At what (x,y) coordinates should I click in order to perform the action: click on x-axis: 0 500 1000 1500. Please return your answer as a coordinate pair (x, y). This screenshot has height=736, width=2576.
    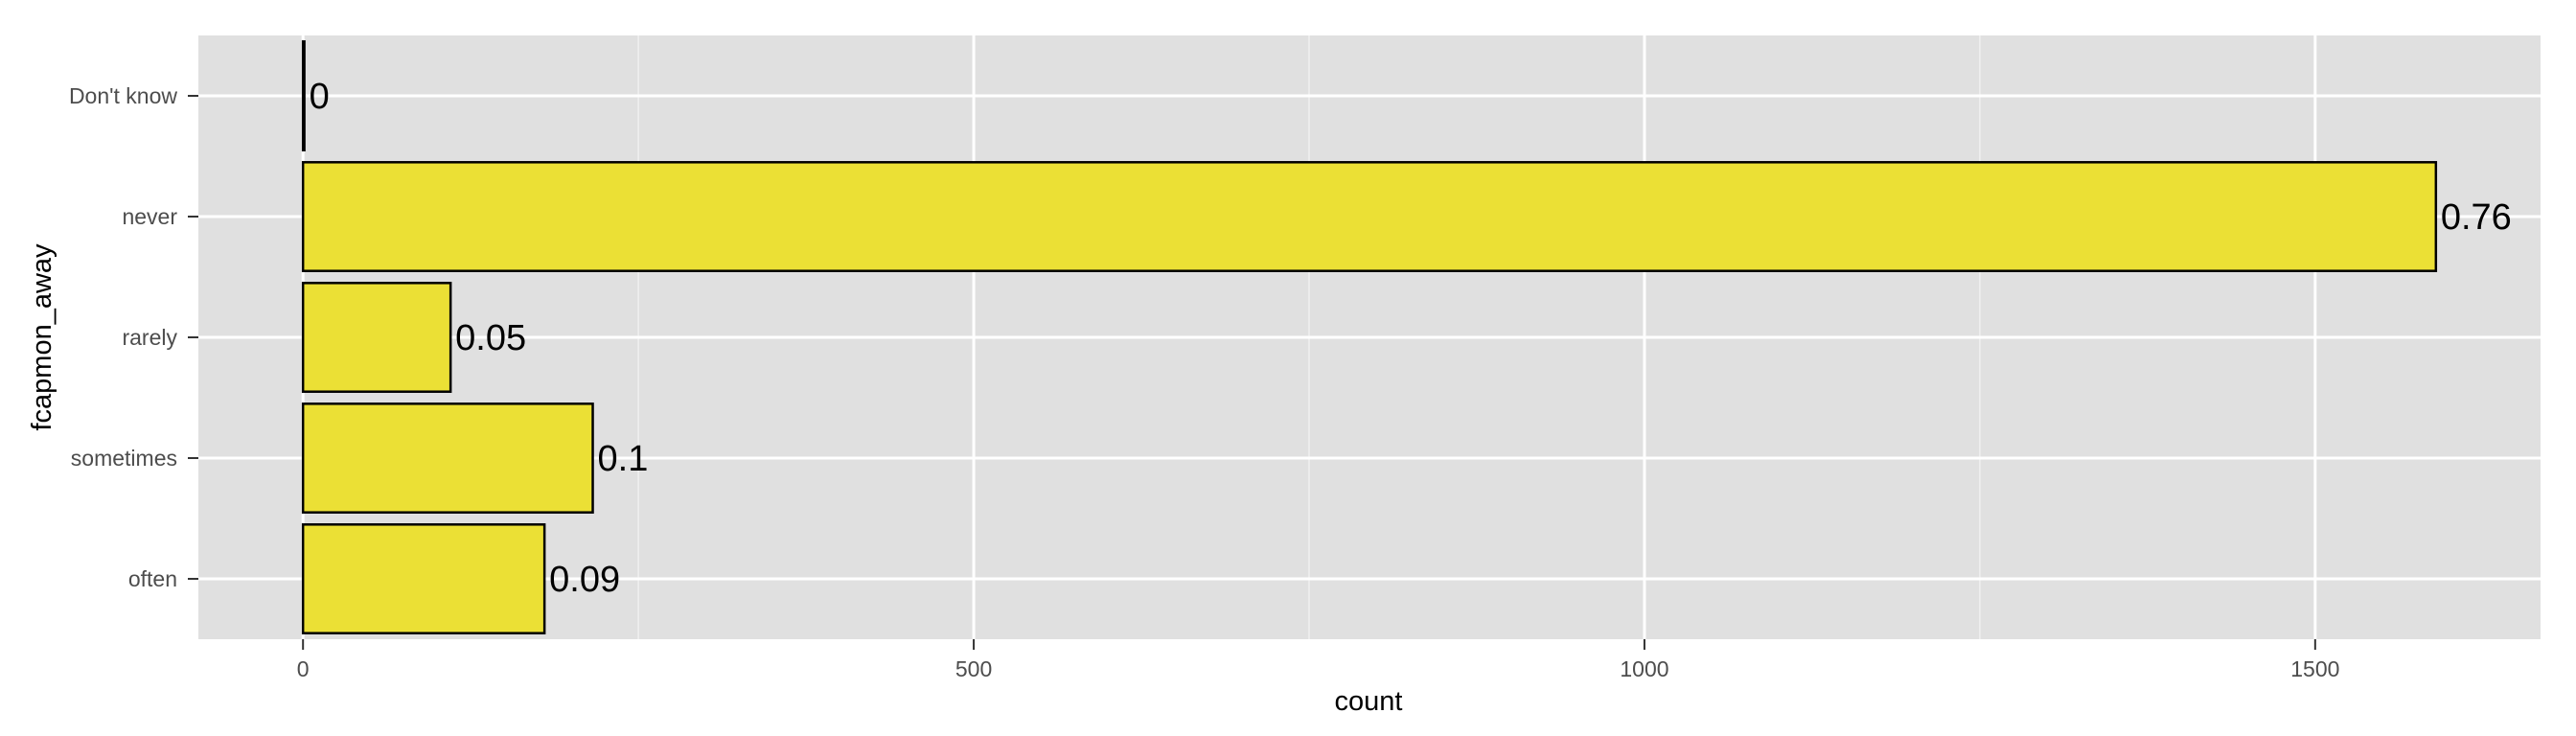
    Looking at the image, I should click on (1318, 660).